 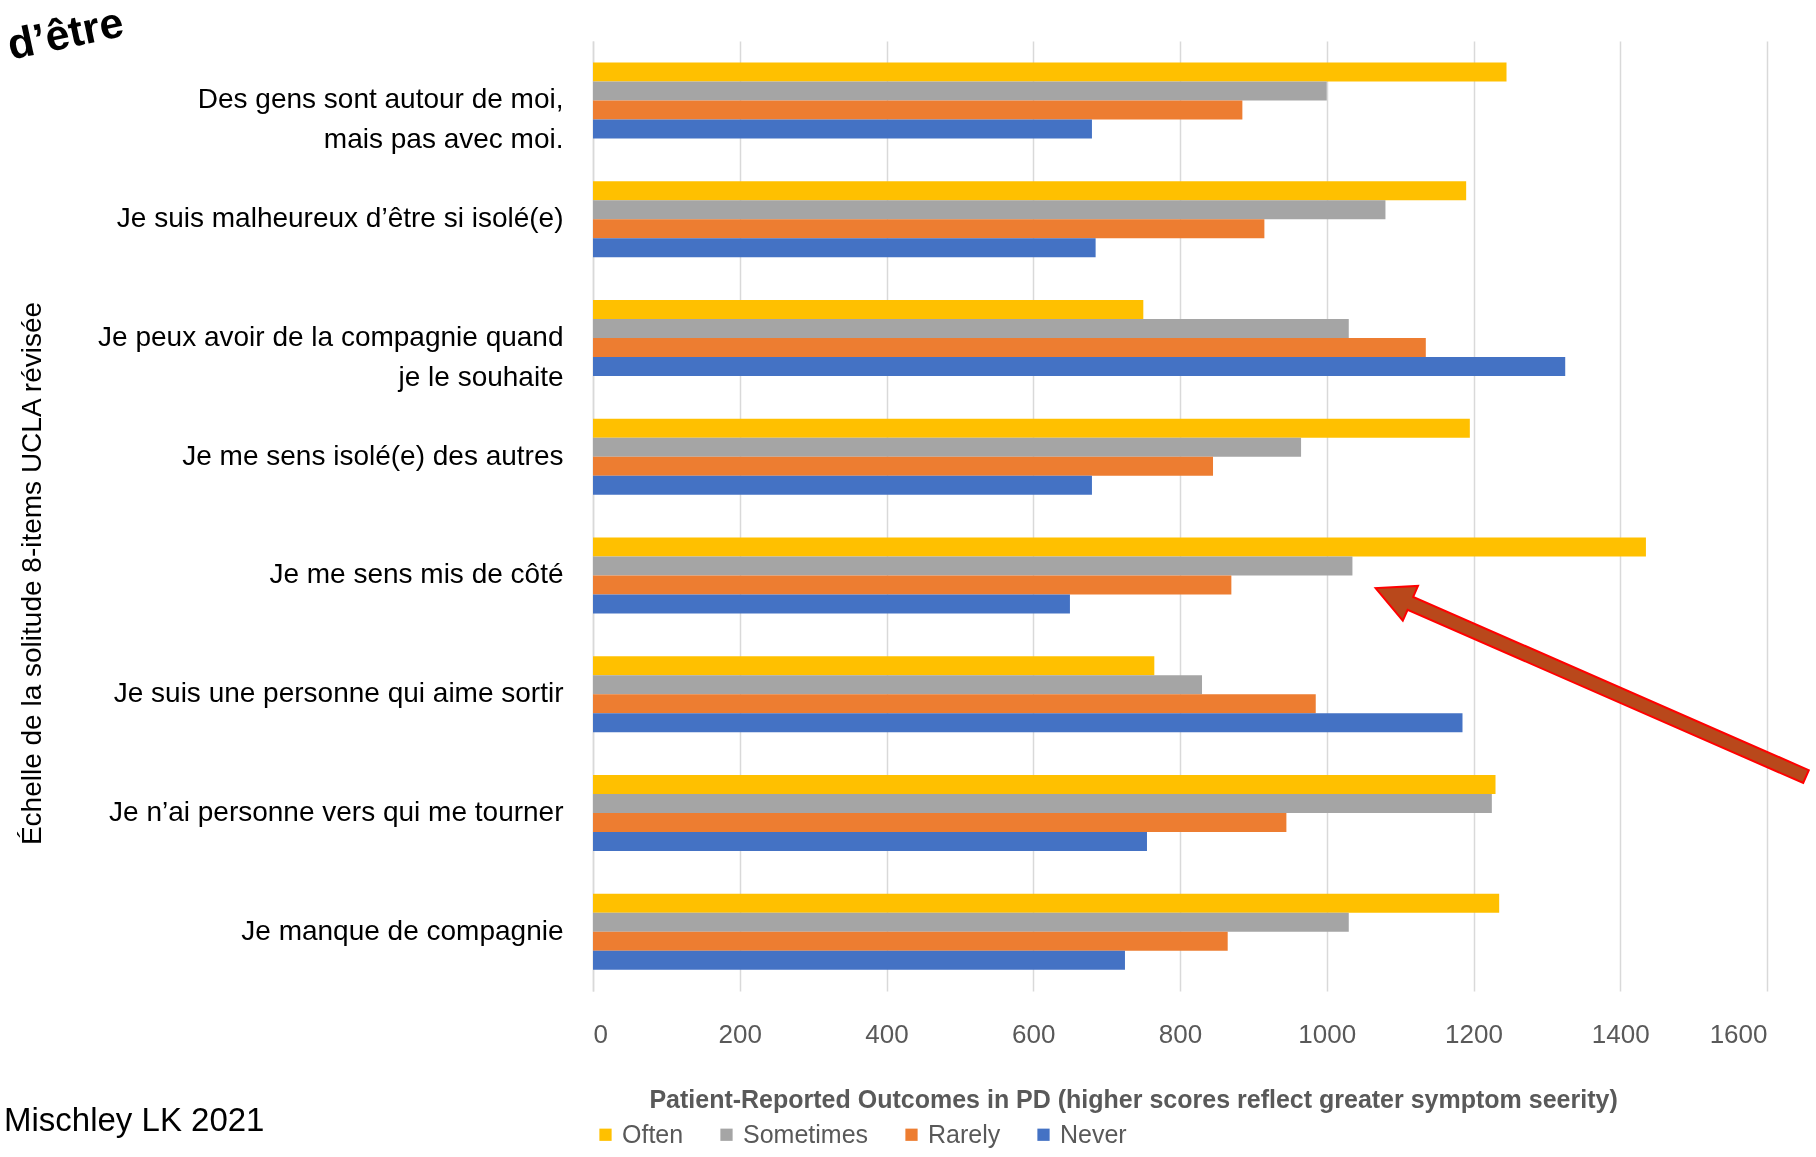 I want to click on x-tick-label: 1400, so click(x=1620, y=1033).